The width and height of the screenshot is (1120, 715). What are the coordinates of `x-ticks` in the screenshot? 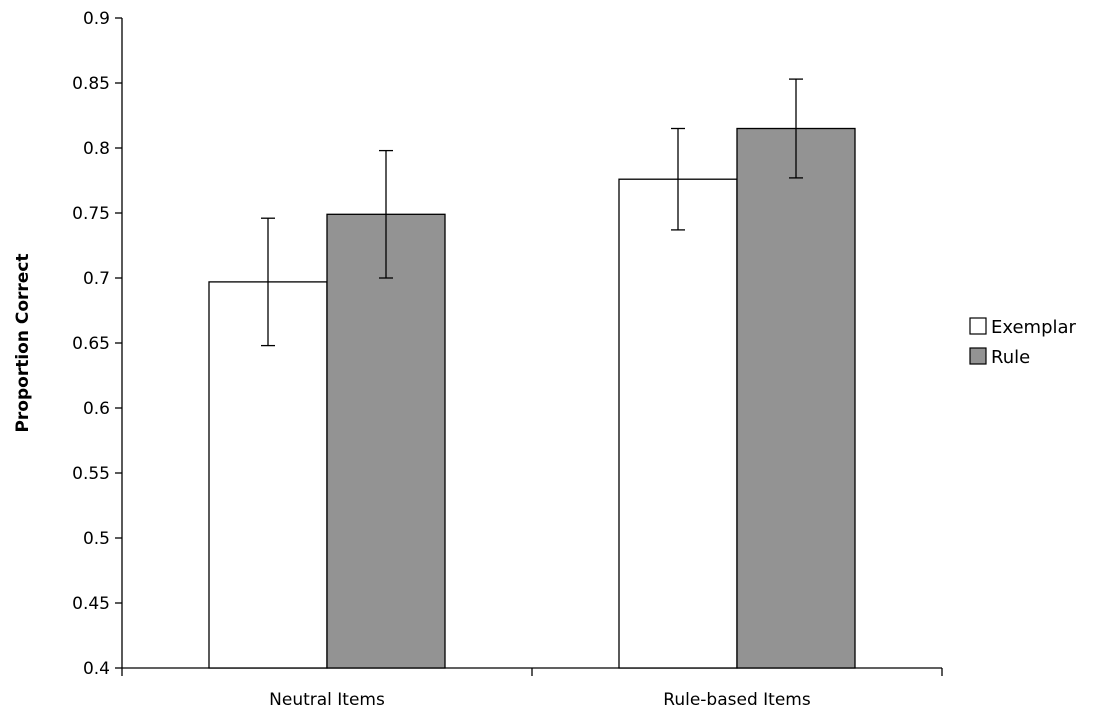 It's located at (532, 672).